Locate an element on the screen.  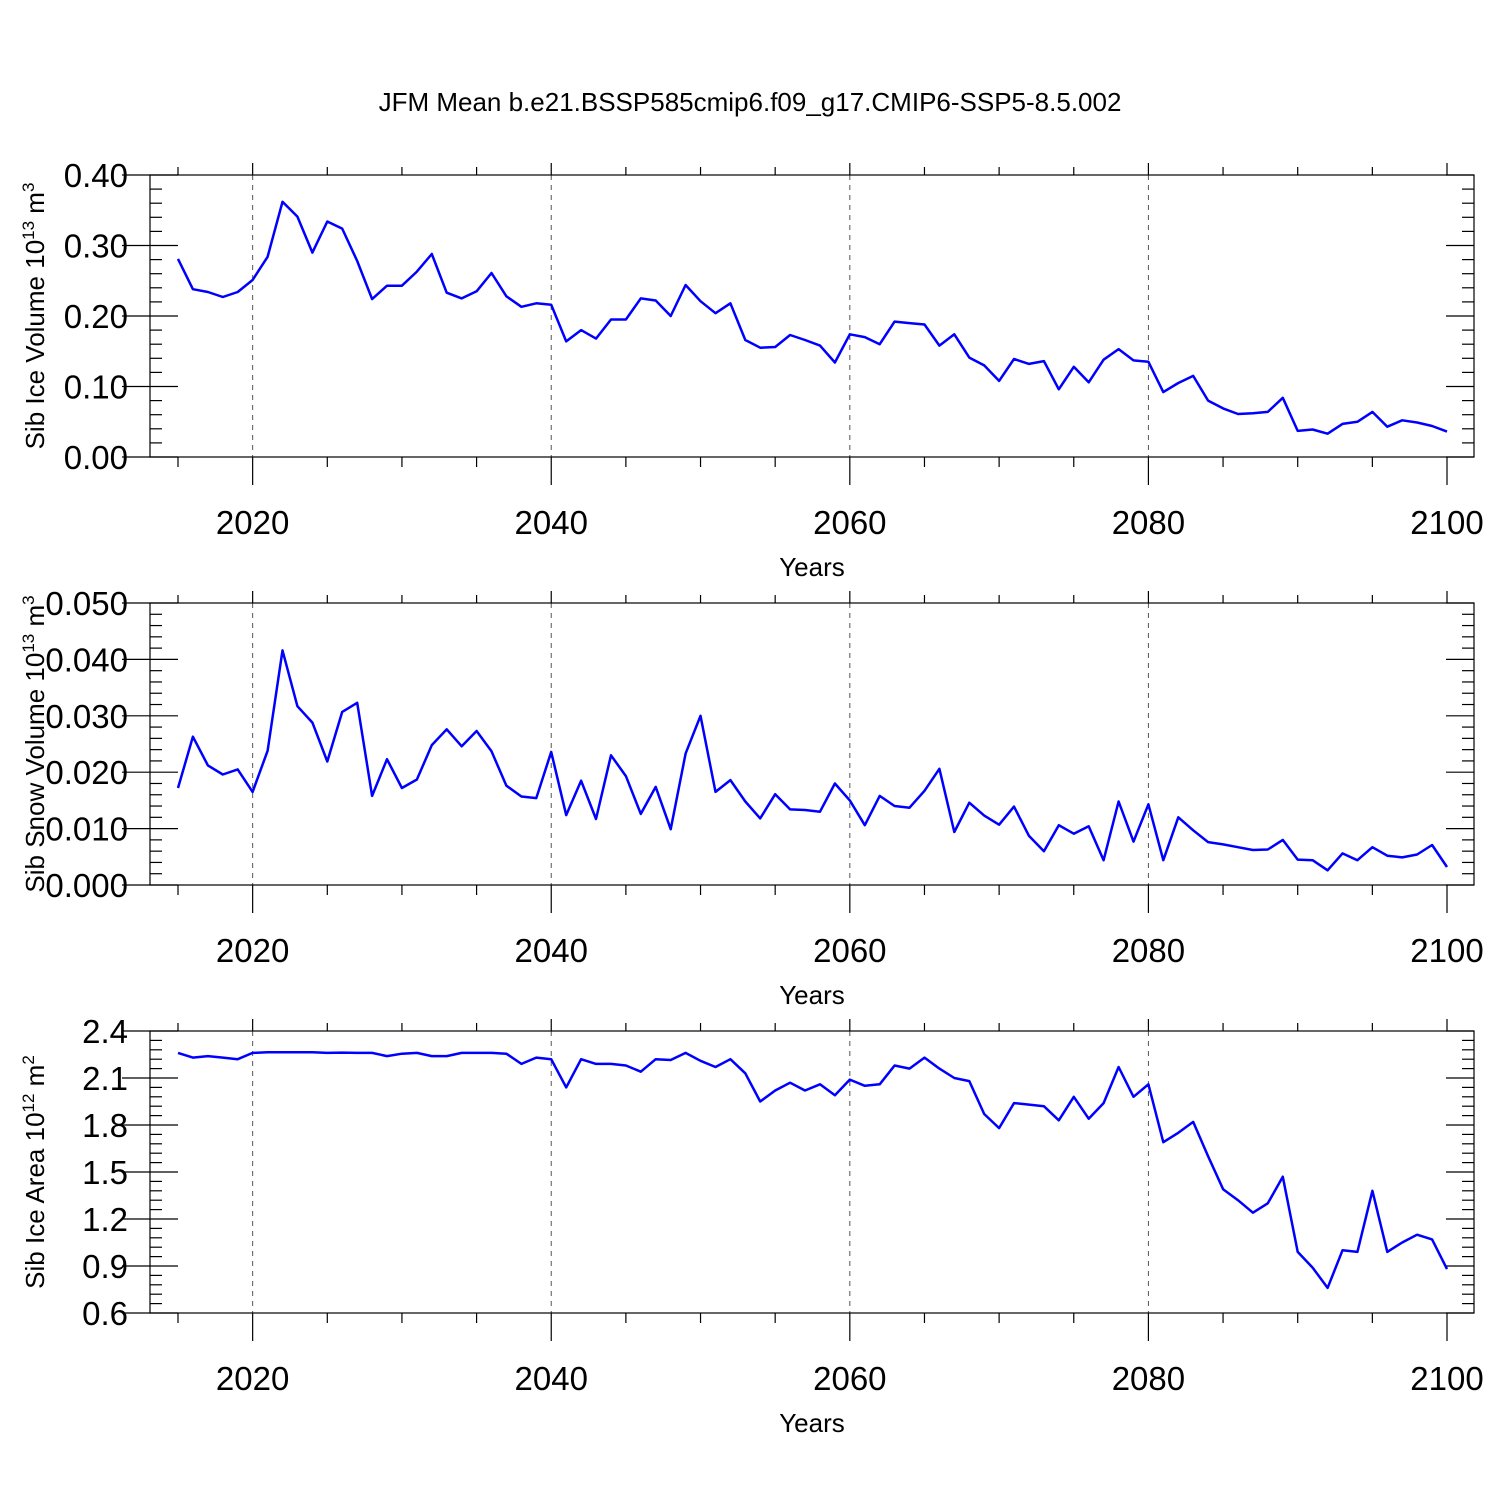
y-tick-label: 0.40 is located at coordinates (96, 175).